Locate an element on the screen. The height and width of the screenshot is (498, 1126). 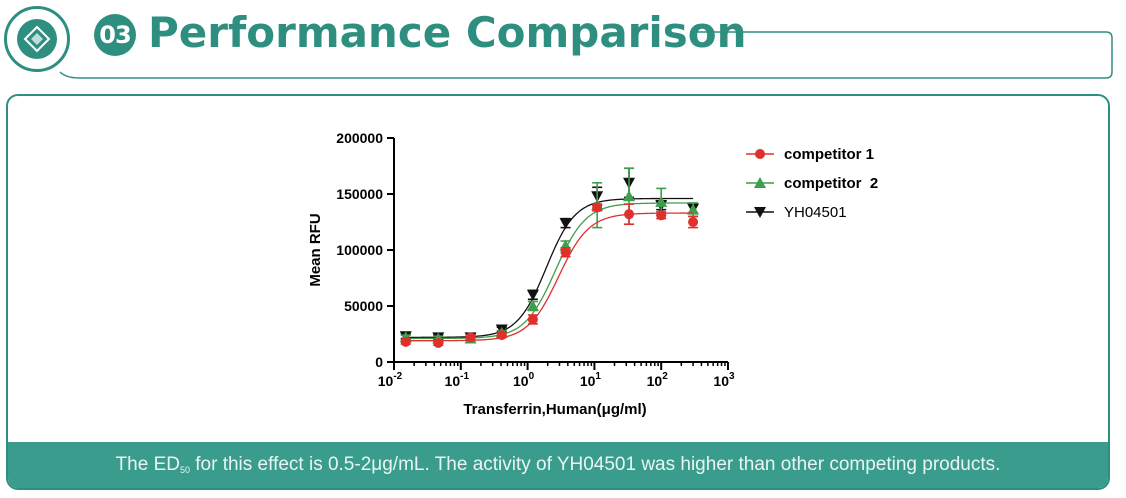
caption-prefix: The ED is located at coordinates (147, 464).